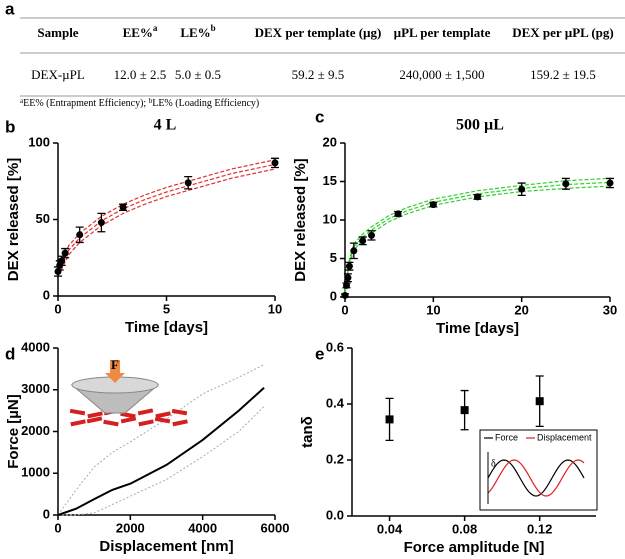 The image size is (625, 559). Describe the element at coordinates (335, 346) in the screenshot. I see `y-tick-label: 0.6` at that location.